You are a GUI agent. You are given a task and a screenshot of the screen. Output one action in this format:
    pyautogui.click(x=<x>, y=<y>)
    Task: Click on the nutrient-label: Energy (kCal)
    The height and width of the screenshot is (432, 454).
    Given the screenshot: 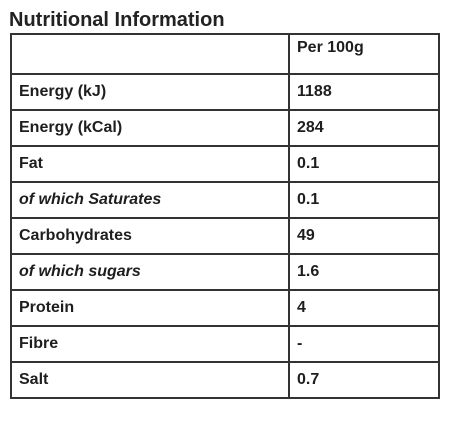 What is the action you would take?
    pyautogui.click(x=150, y=128)
    